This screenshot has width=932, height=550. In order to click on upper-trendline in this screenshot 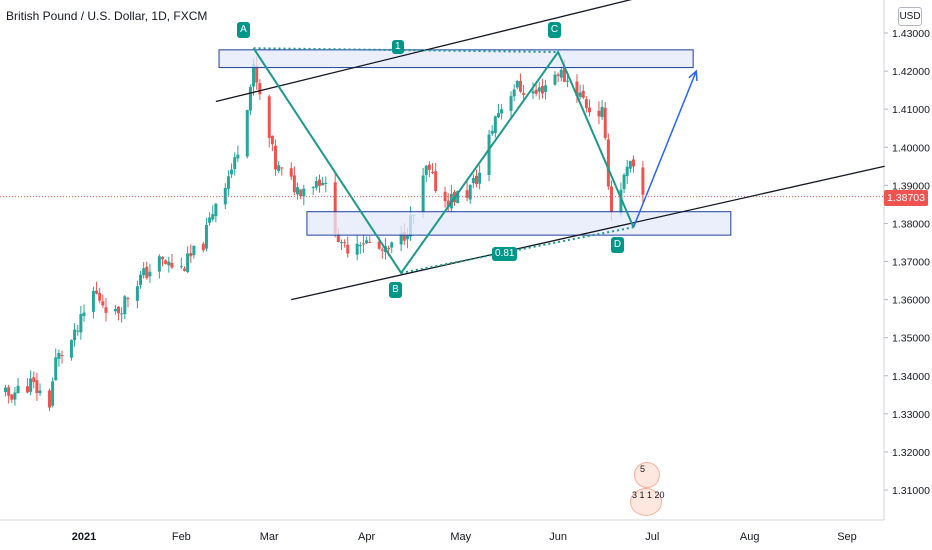, I will do `click(424, 51)`.